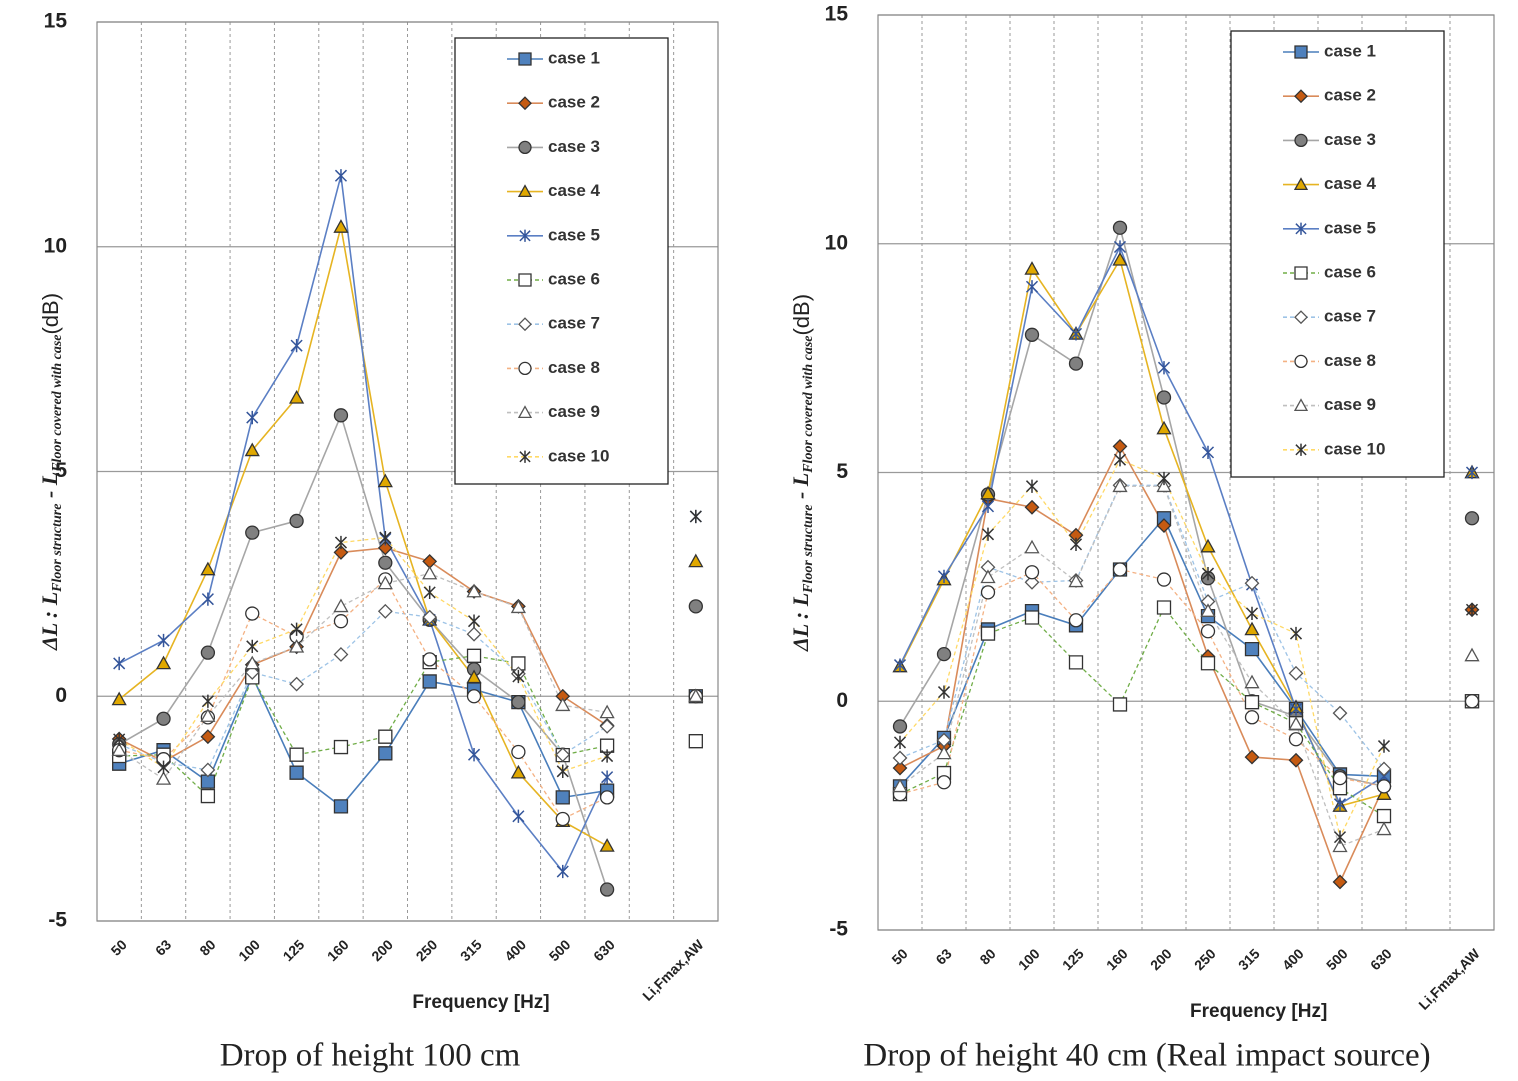 This screenshot has width=1518, height=1081. What do you see at coordinates (899, 956) in the screenshot?
I see `x-tick-label: 50` at bounding box center [899, 956].